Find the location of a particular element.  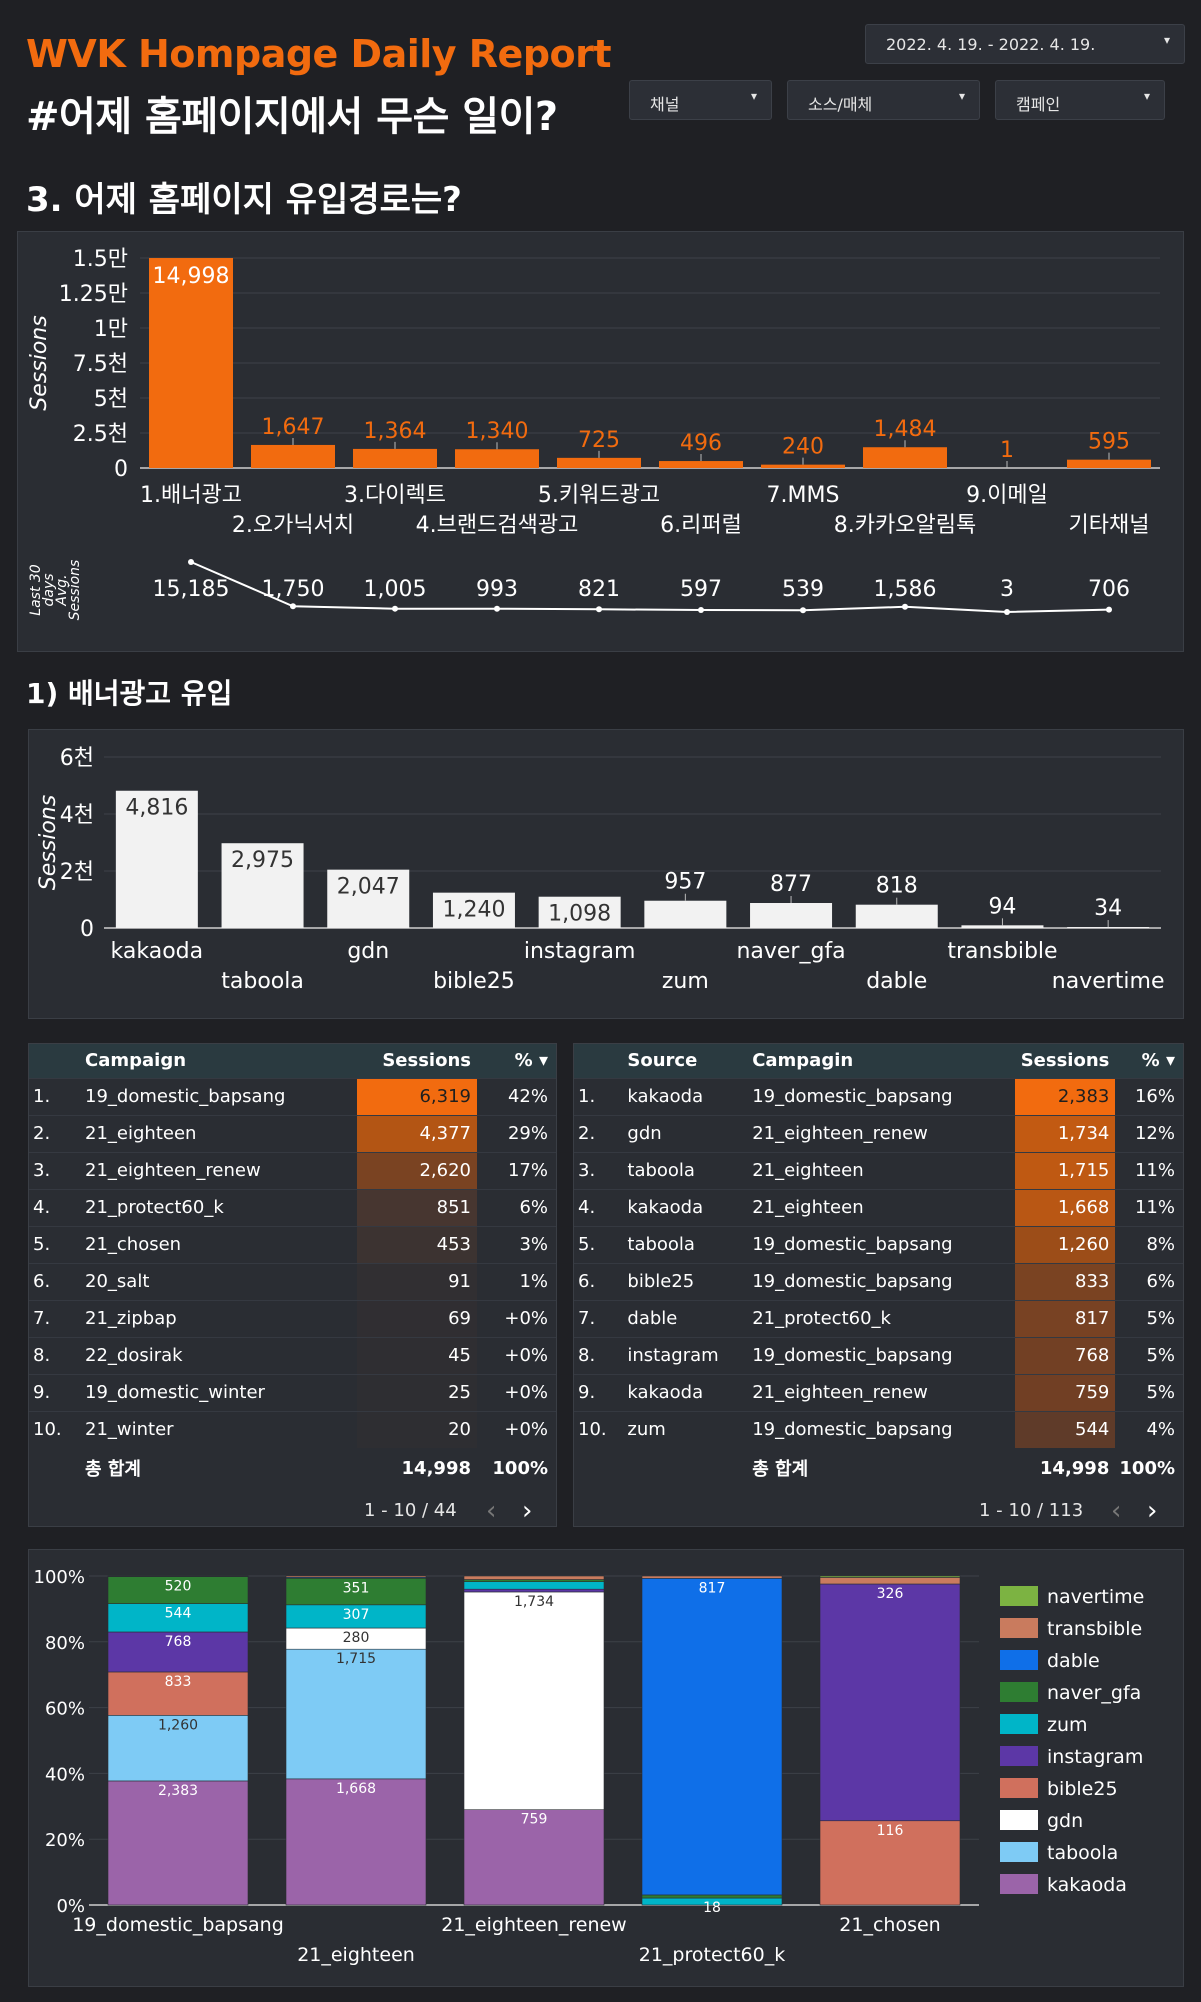

segment-value-label: 326 is located at coordinates (890, 1594).